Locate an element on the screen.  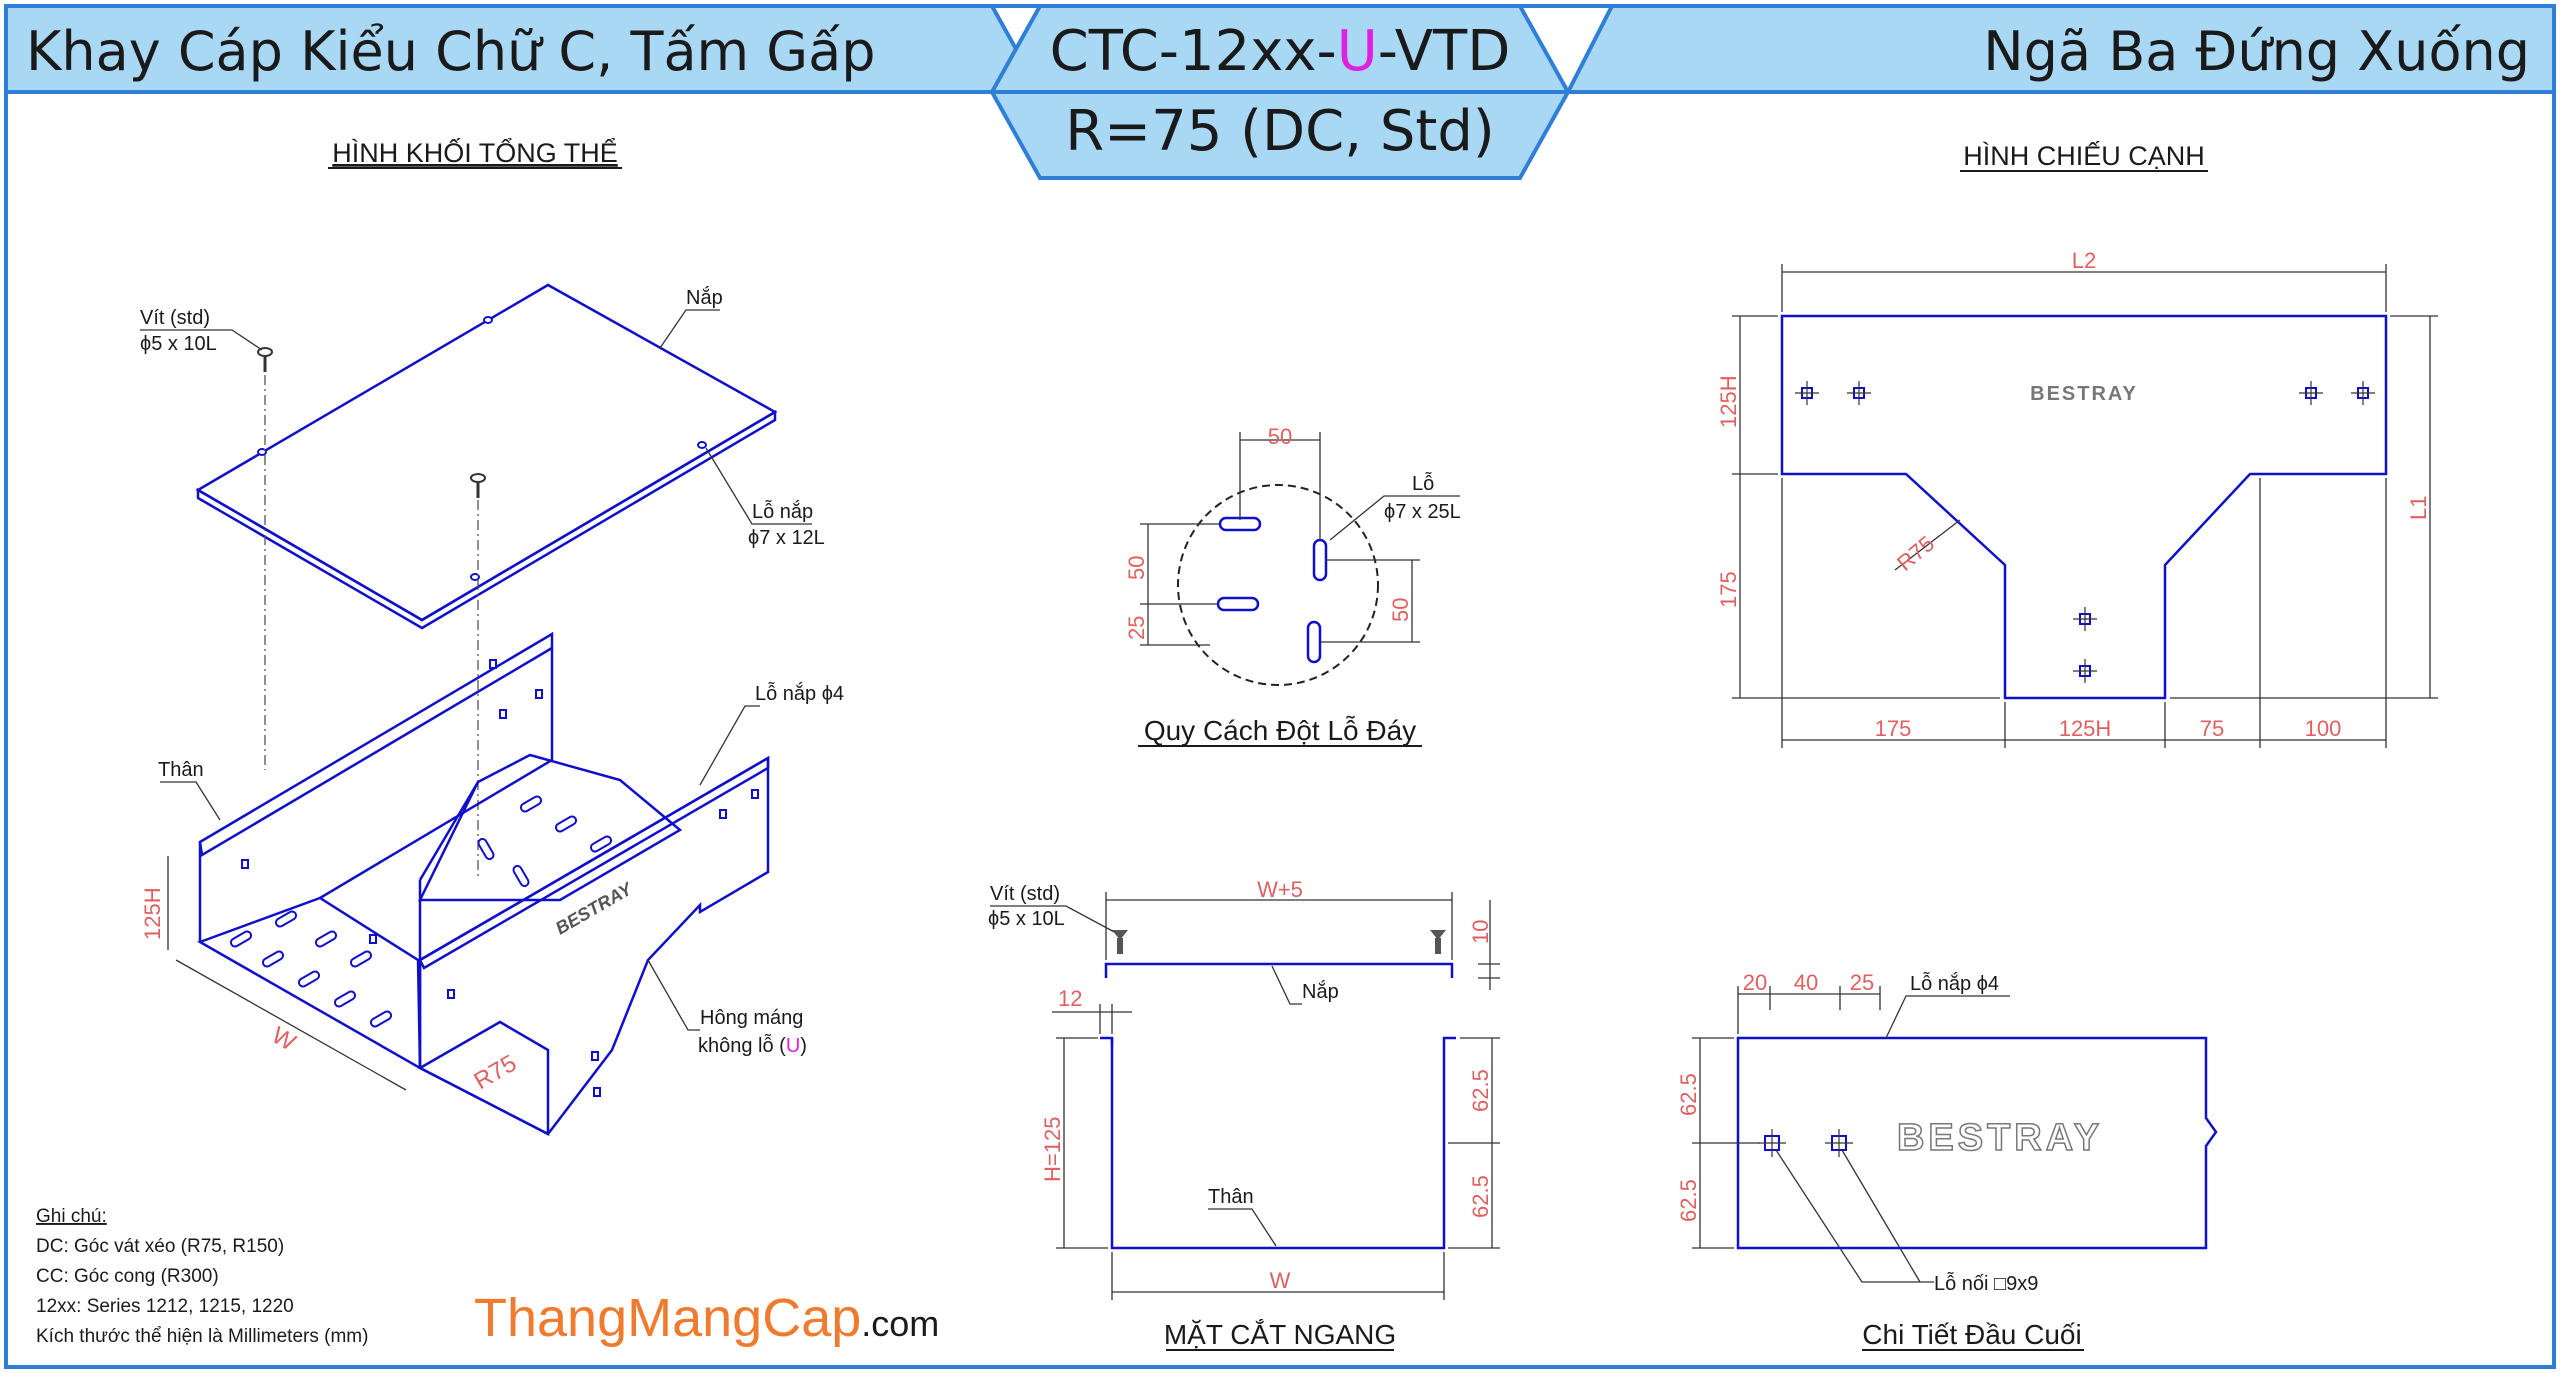
section-right-dim-2: 62.5 is located at coordinates (1480, 1196).